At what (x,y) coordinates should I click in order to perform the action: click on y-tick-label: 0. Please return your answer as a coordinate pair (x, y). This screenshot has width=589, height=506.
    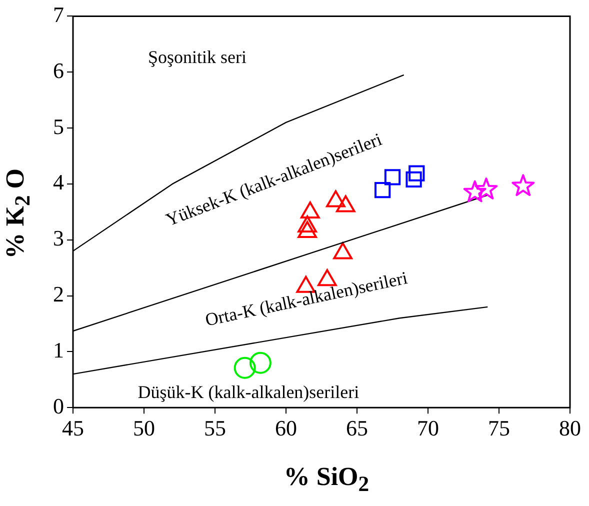
    Looking at the image, I should click on (58, 405).